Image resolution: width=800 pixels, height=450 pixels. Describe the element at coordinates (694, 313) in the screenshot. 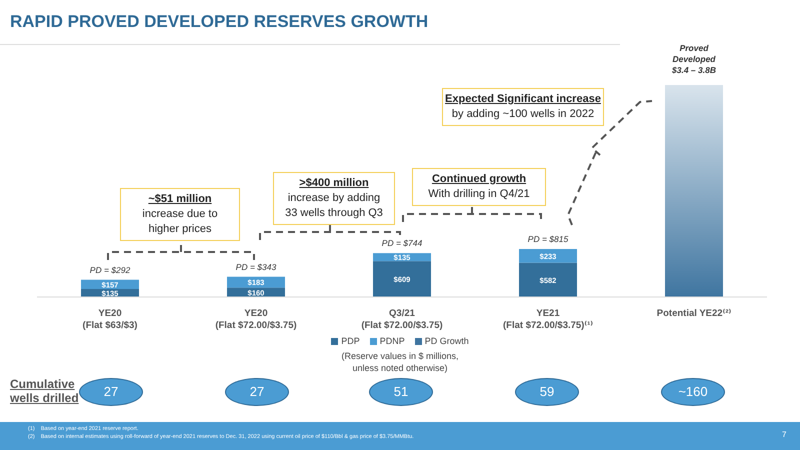

I see `x-tick-label: Potential YE22⁽²⁾` at that location.